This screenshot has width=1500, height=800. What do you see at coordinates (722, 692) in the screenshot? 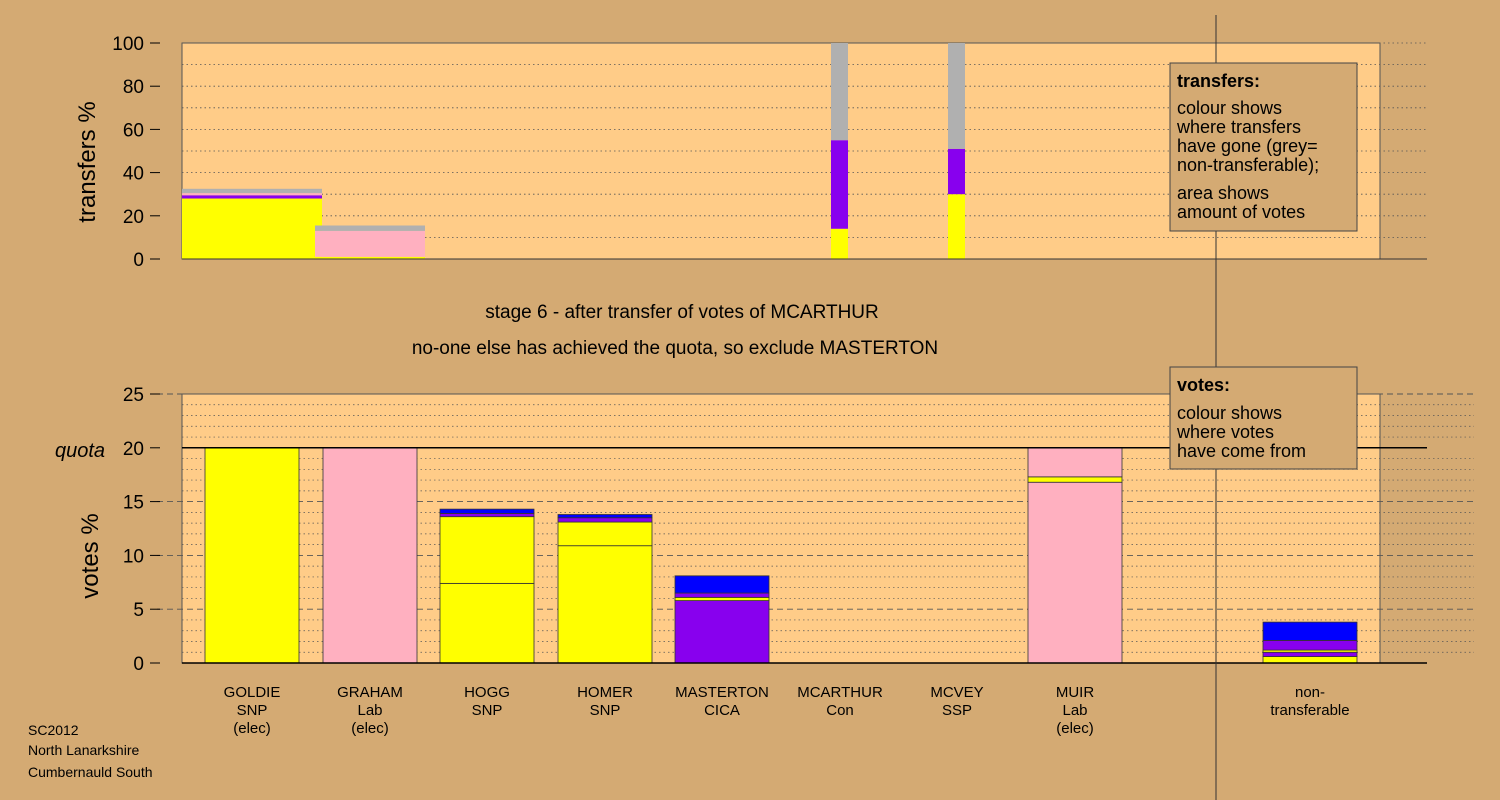
I see `candidate-label: MASTERTON` at bounding box center [722, 692].